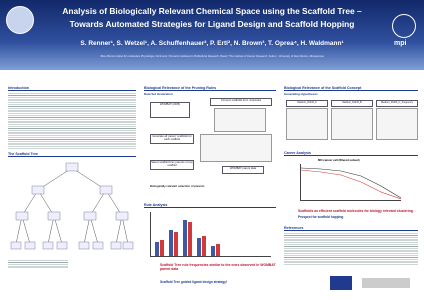 Image resolution: width=424 pixels, height=300 pixels. Describe the element at coordinates (210, 205) in the screenshot. I see `section-heading: Rule Analysis` at that location.